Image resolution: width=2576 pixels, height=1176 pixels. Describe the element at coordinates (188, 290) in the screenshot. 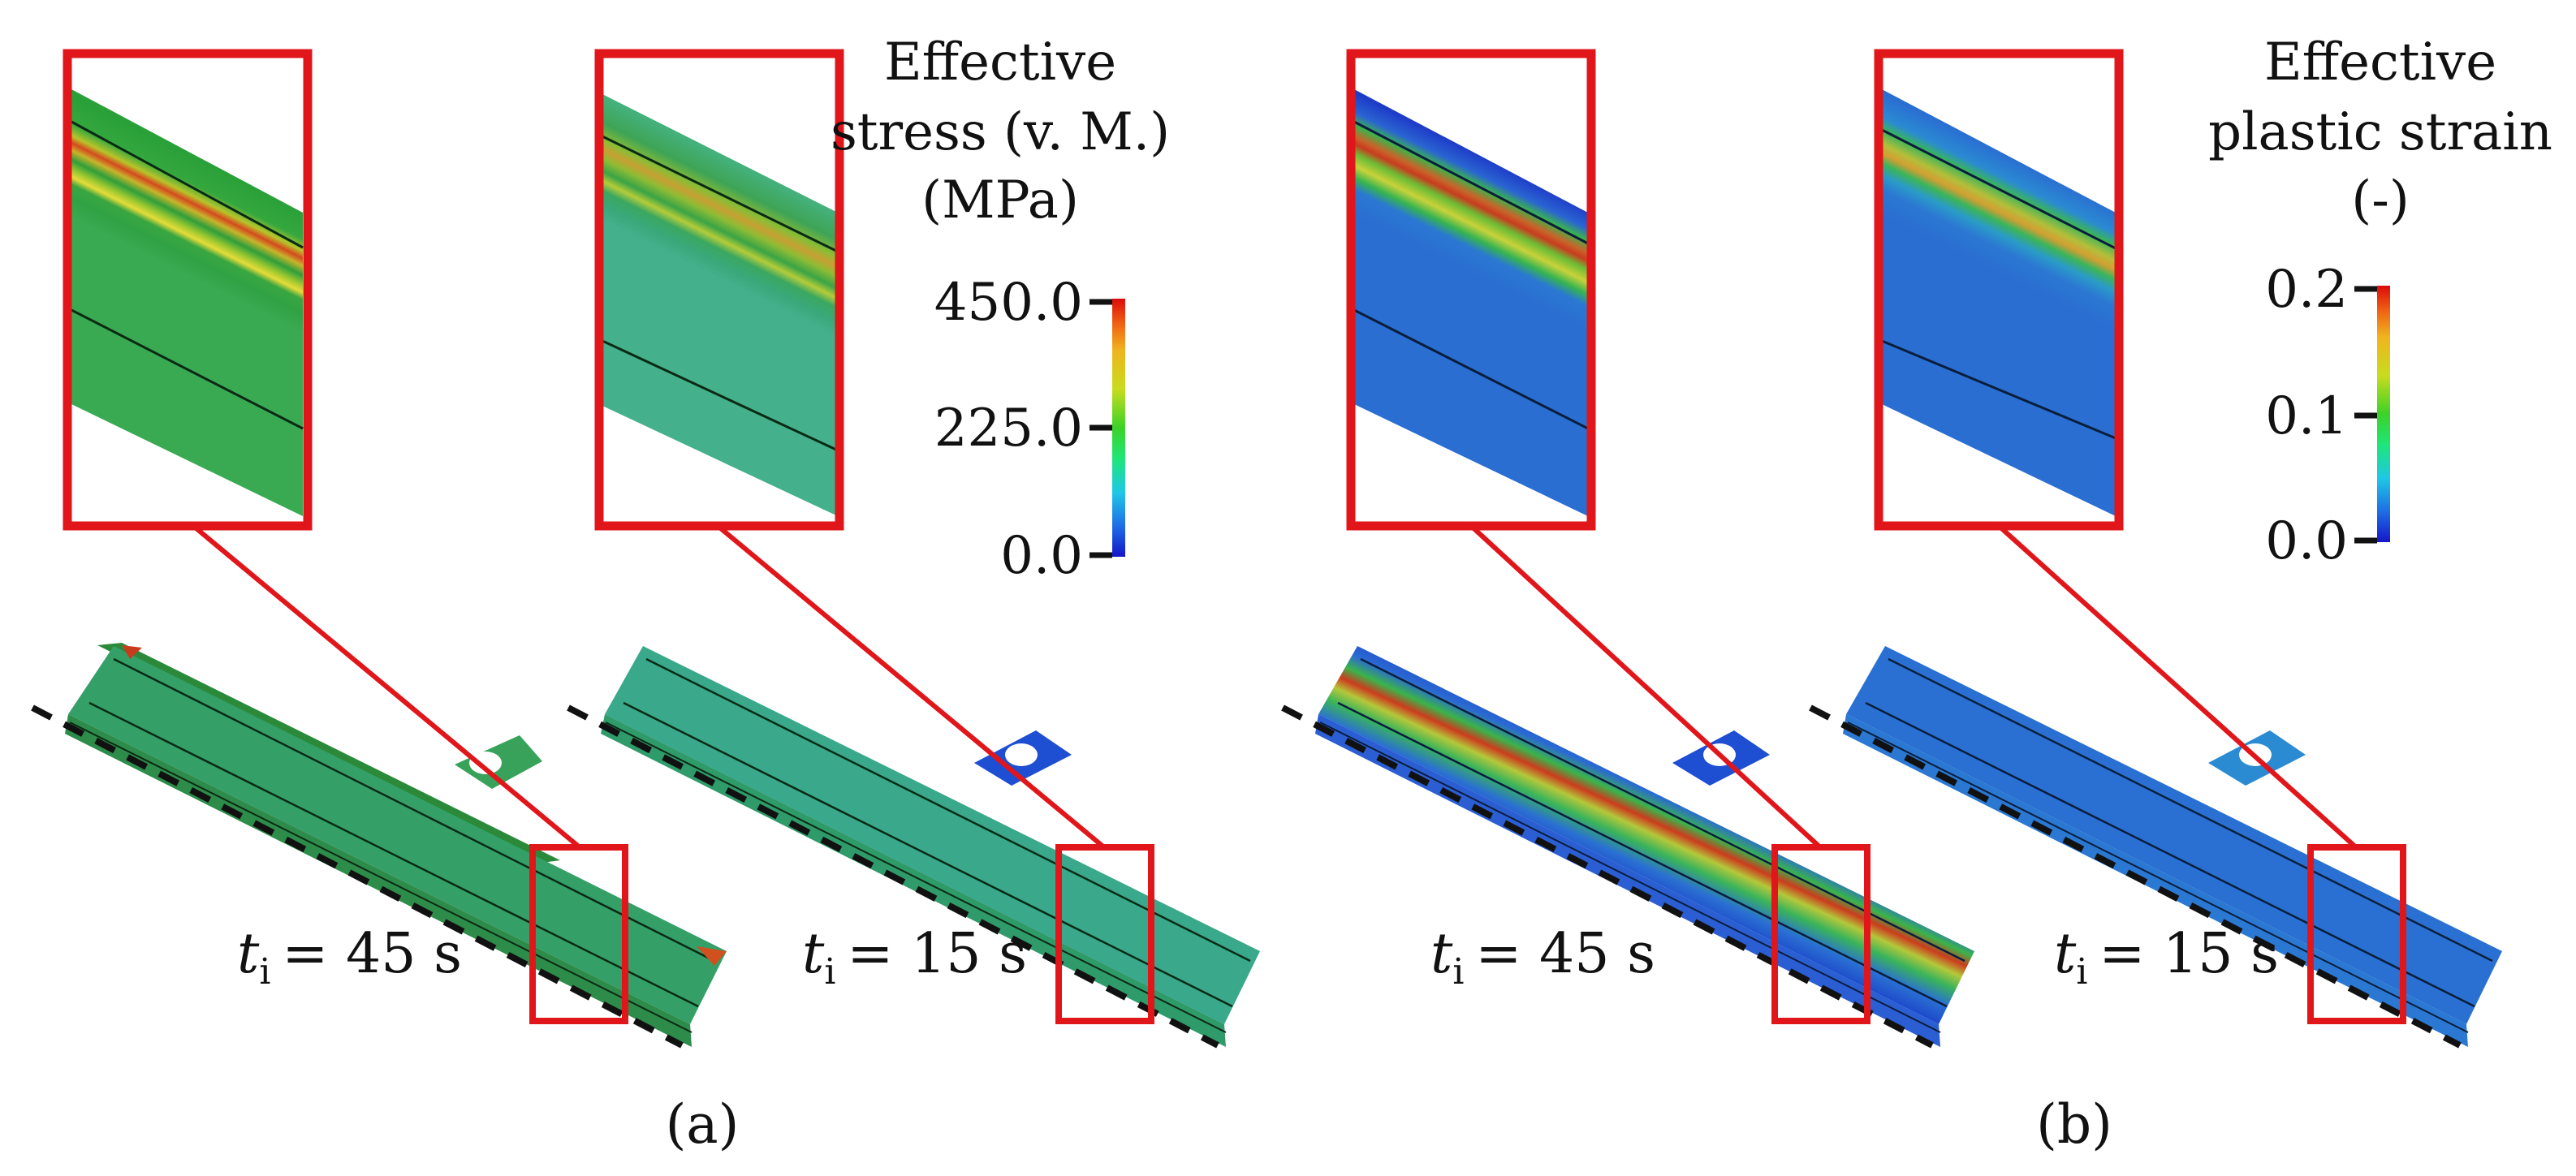

I see `zoom-inset-a-45s` at that location.